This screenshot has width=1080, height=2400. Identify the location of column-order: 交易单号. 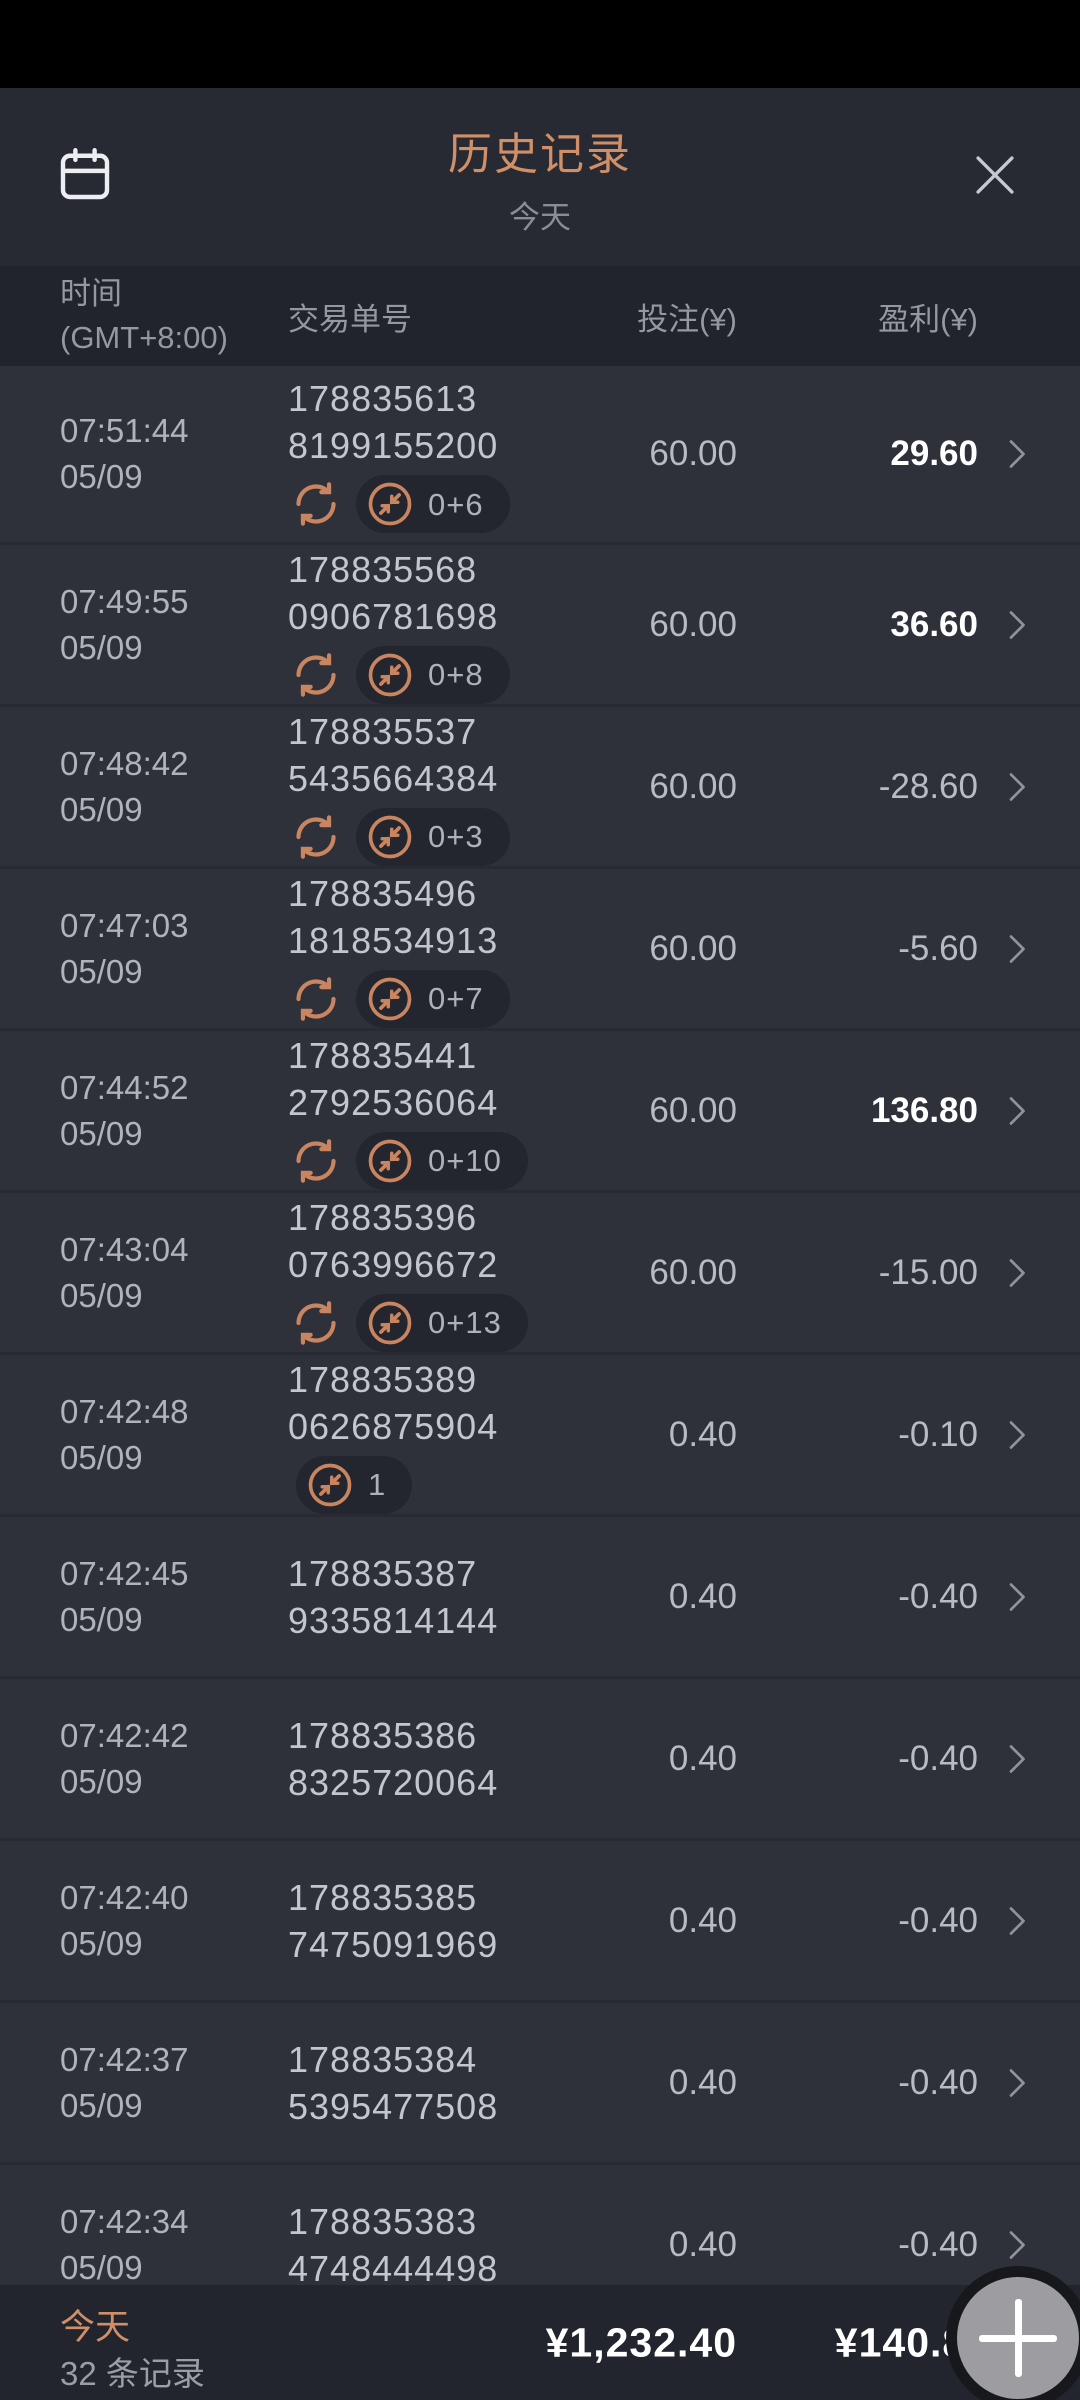
(350, 319).